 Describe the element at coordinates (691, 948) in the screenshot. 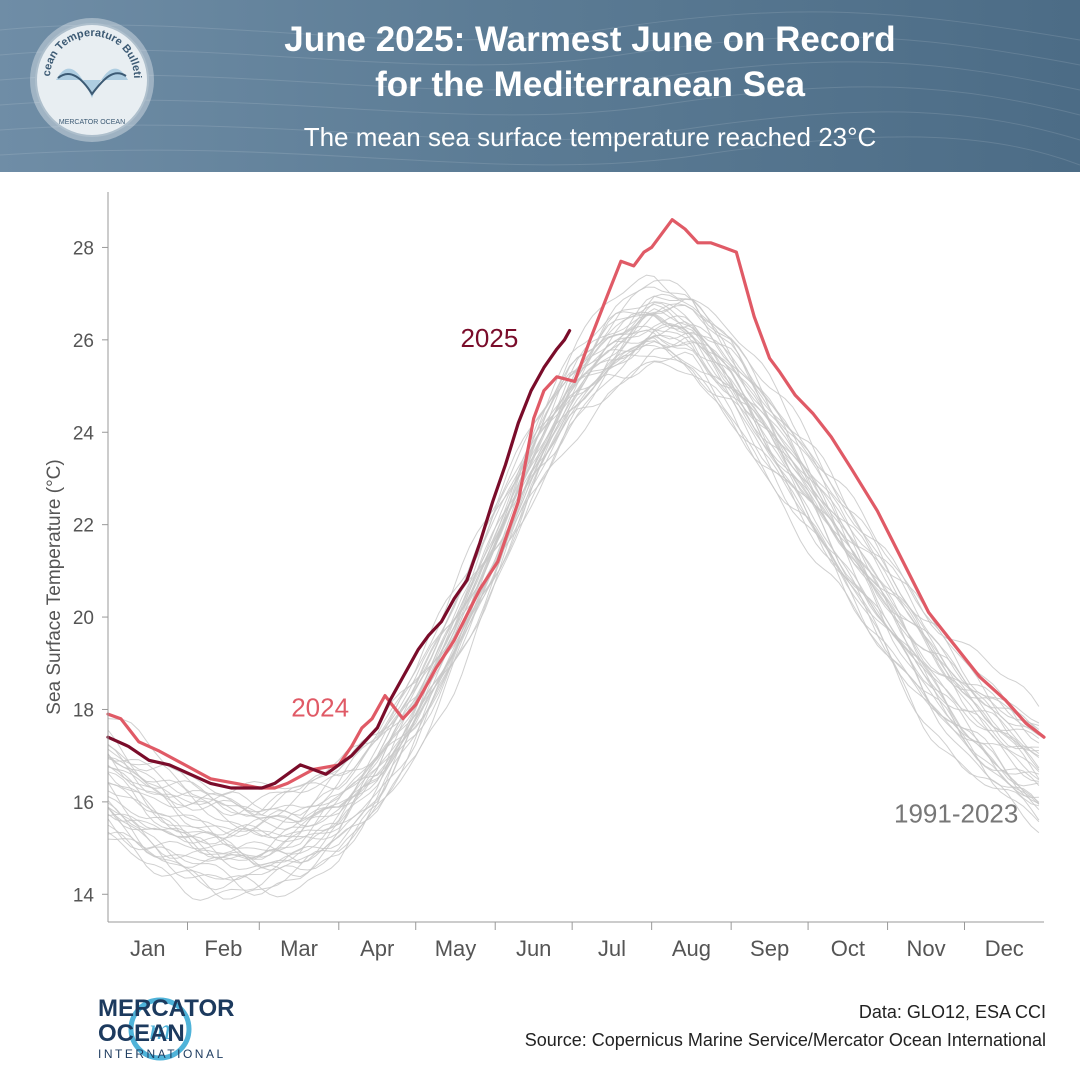

I see `x-tick-label: Aug` at that location.